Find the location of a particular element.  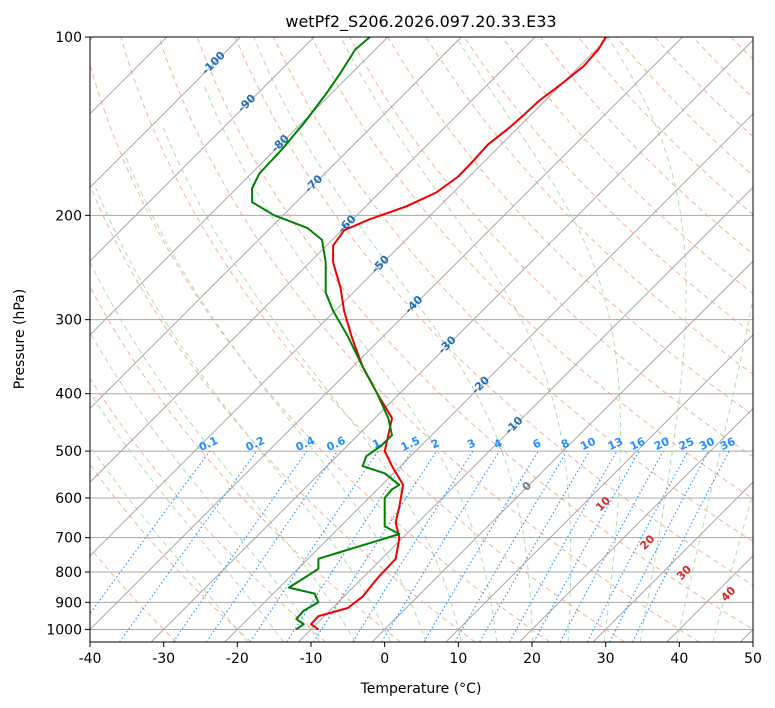

x-tick-label: 50 is located at coordinates (753, 659).